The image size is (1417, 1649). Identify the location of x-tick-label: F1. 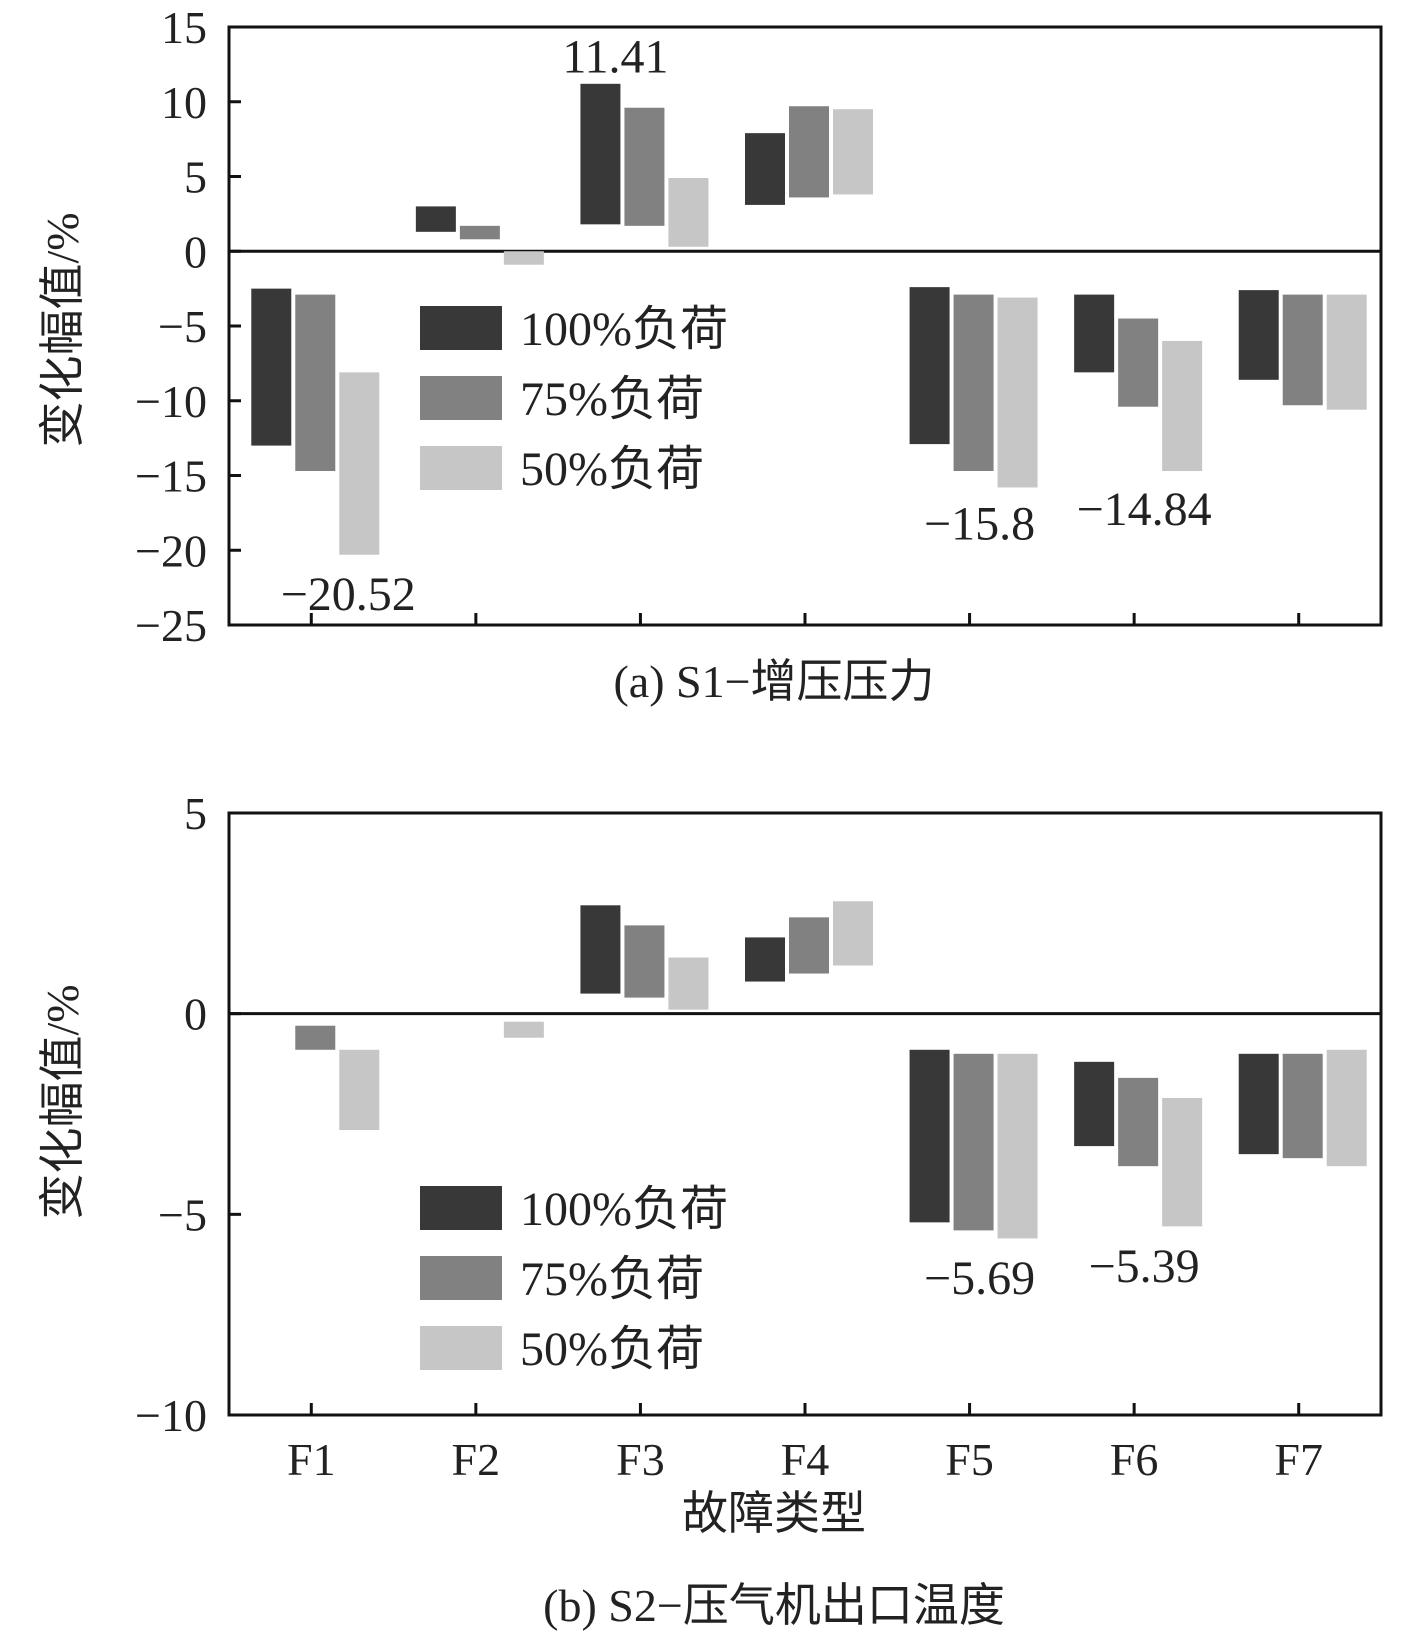
(311, 1459).